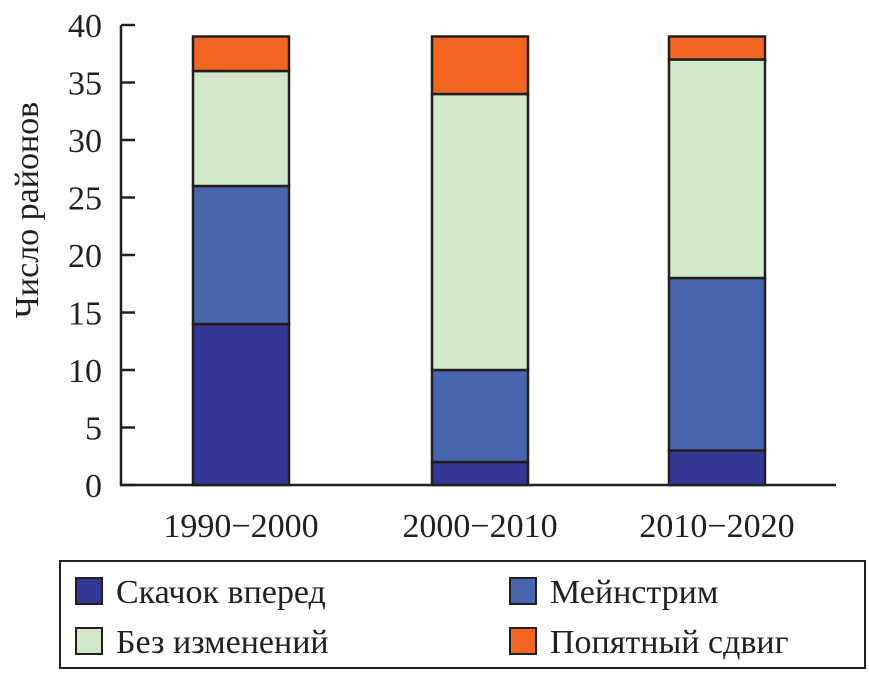  I want to click on y-tick-label: 25, so click(85, 199).